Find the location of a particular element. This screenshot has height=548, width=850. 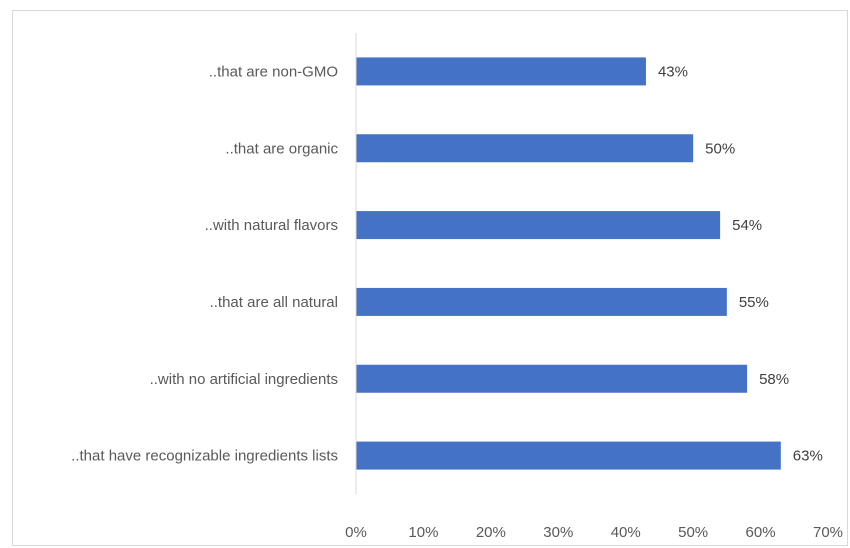

x-tick-label-40: 40% is located at coordinates (626, 532).